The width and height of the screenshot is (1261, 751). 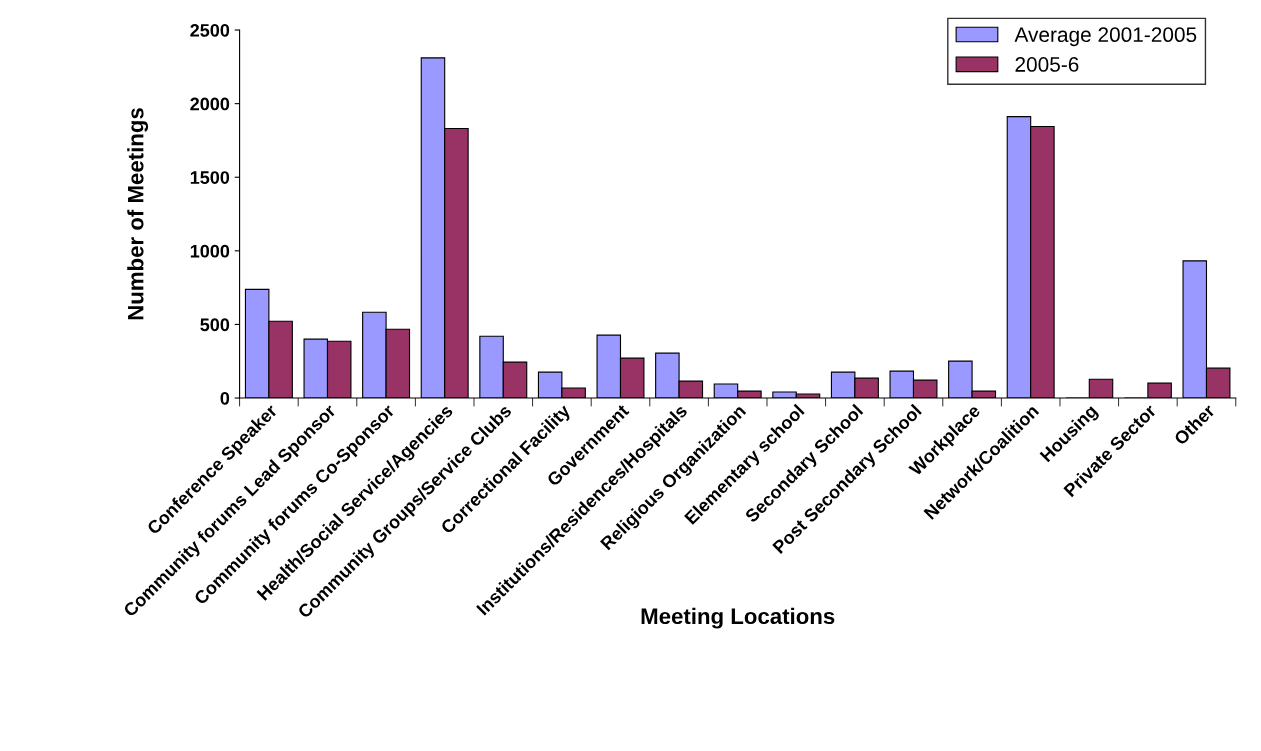 What do you see at coordinates (210, 104) in the screenshot?
I see `y-tick-label: 2000` at bounding box center [210, 104].